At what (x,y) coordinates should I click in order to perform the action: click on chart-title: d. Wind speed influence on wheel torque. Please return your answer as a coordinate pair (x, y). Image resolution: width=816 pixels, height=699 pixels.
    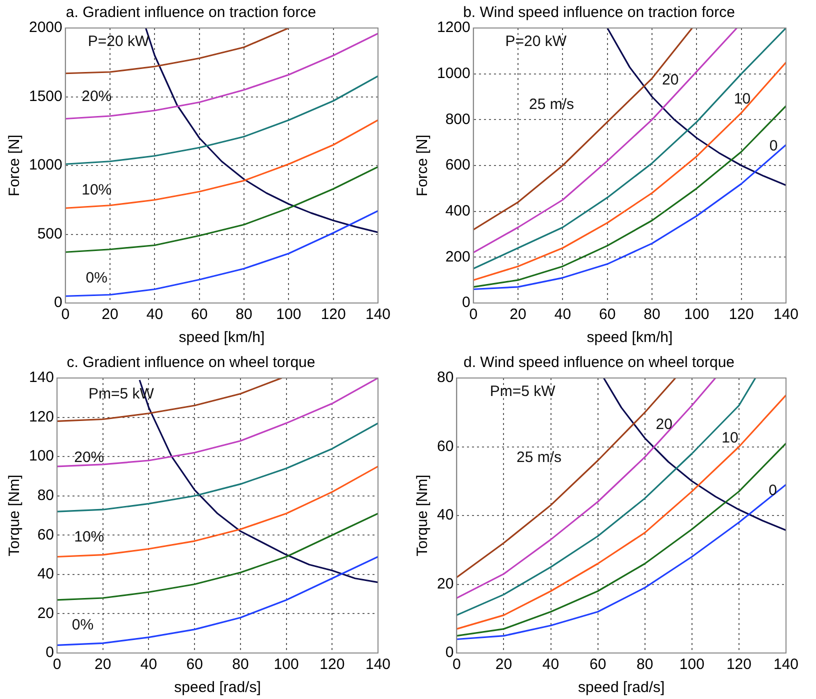
    Looking at the image, I should click on (599, 363).